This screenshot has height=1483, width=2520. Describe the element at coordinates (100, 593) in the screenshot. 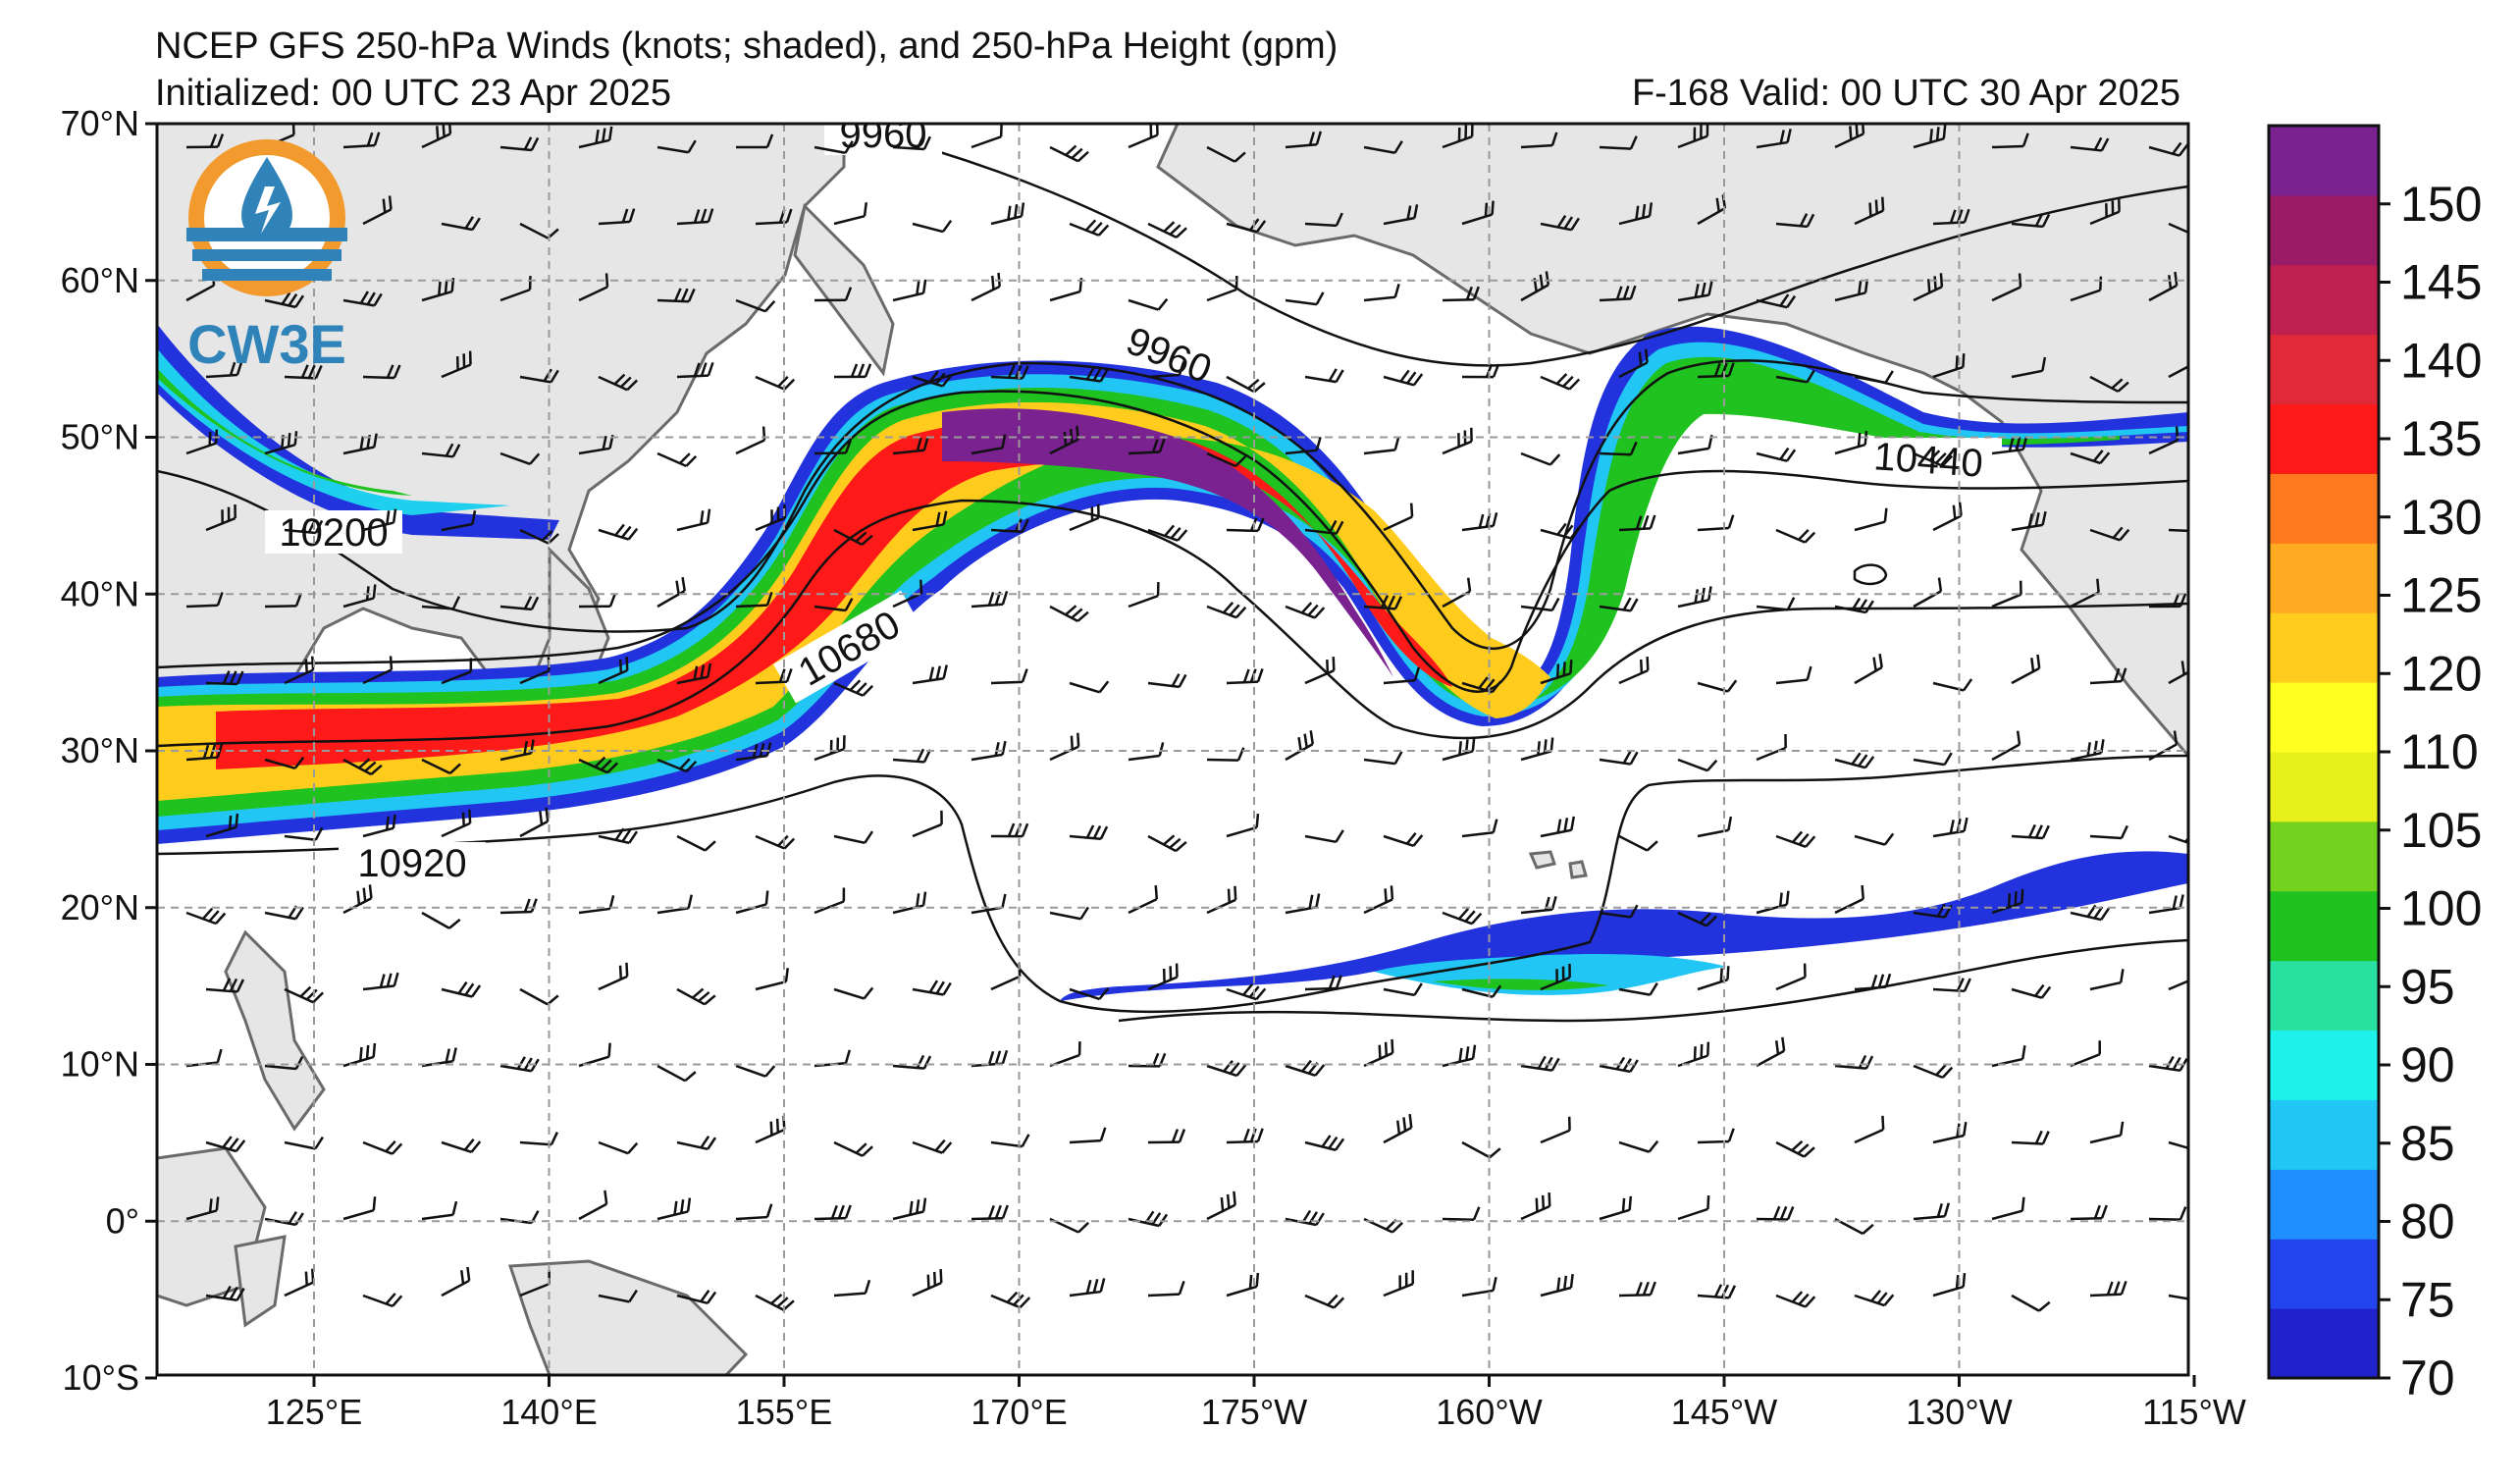

I see `lat-label: 40°N` at that location.